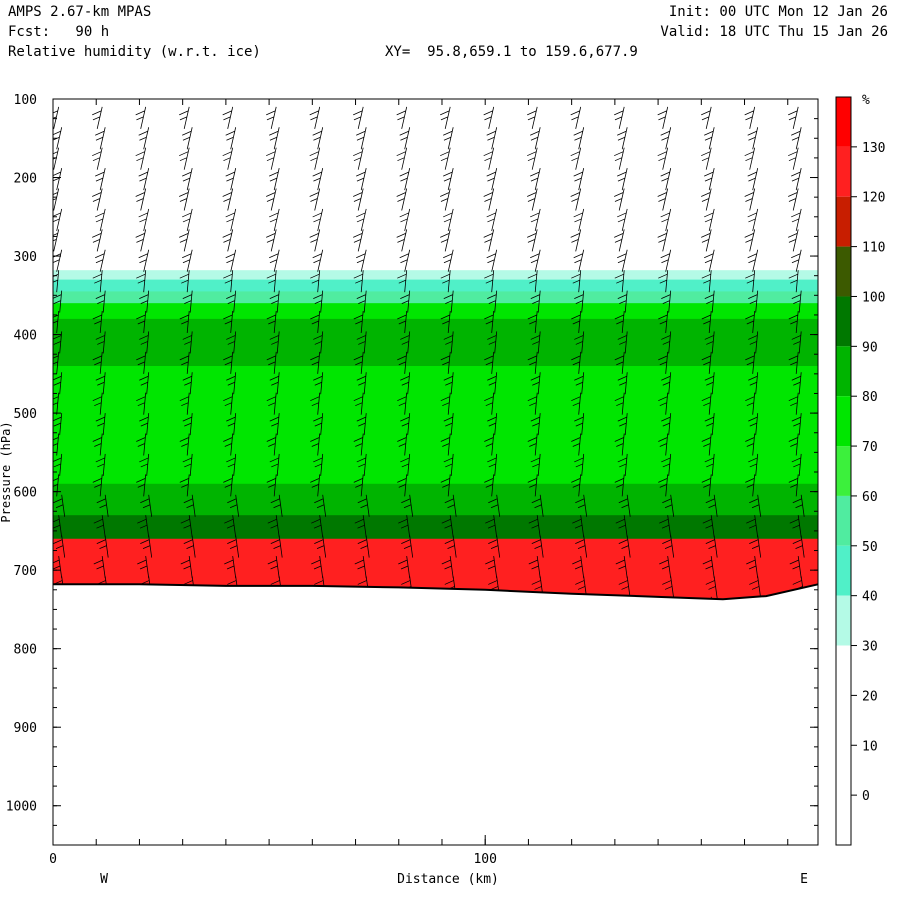  What do you see at coordinates (436, 592) in the screenshot?
I see `terrain-line` at bounding box center [436, 592].